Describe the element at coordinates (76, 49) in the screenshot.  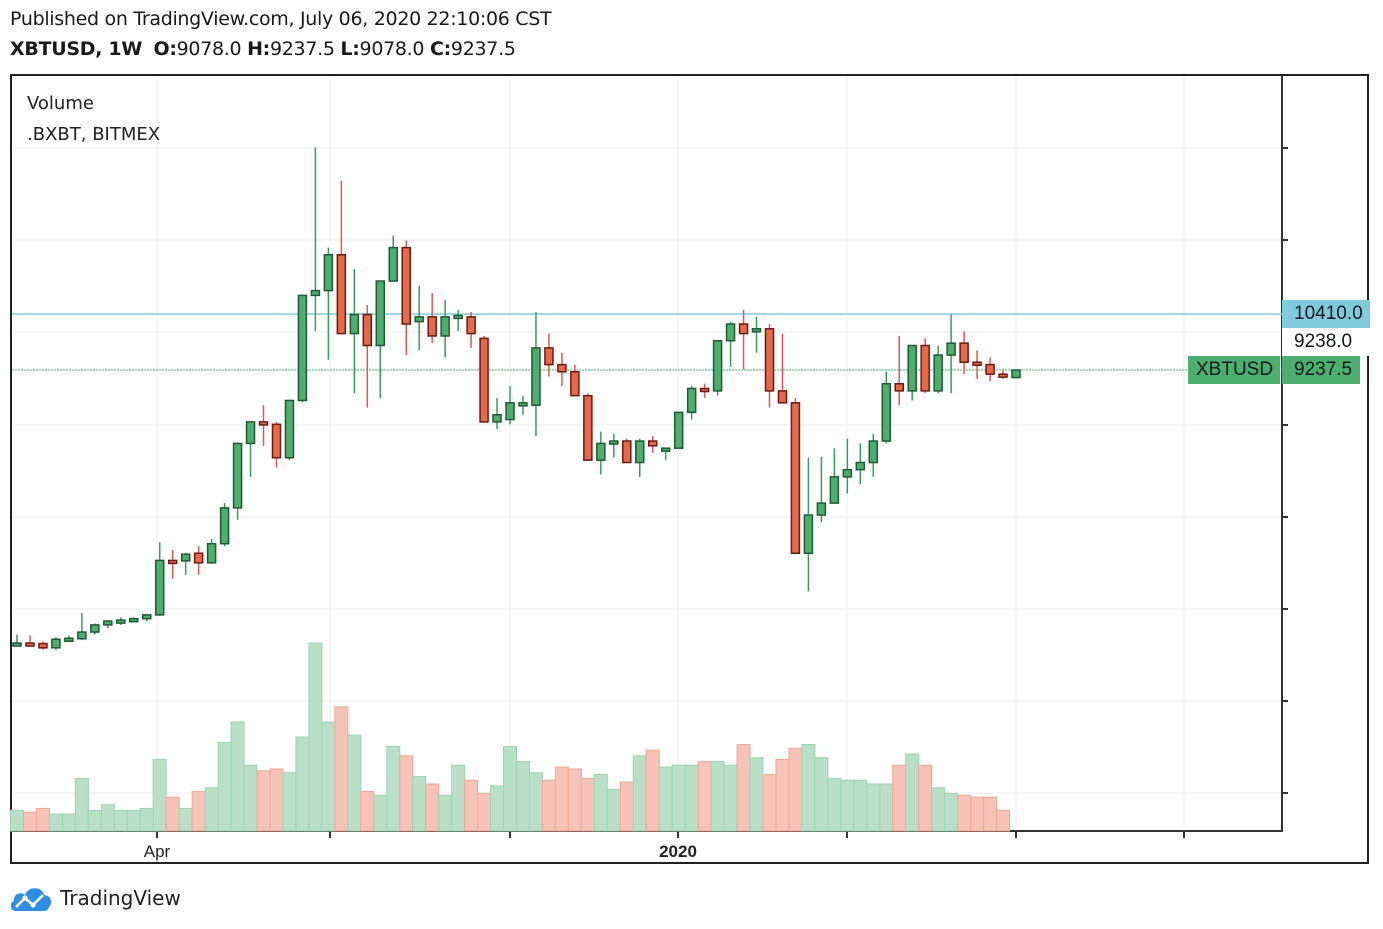
I see `symbol-interval: XBTUSD, 1W` at that location.